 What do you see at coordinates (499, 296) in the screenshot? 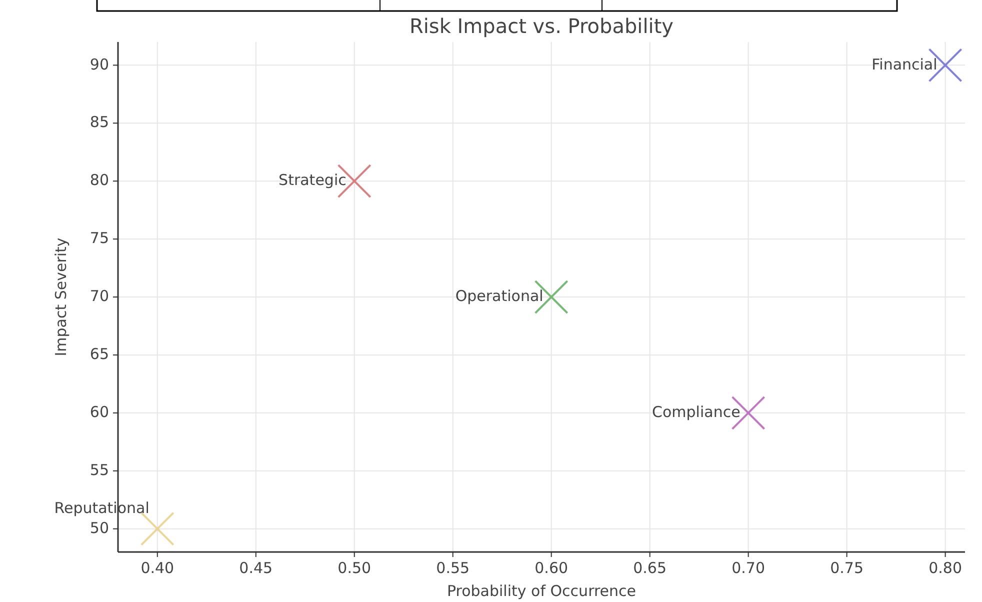
I see `series-label: Operational` at bounding box center [499, 296].